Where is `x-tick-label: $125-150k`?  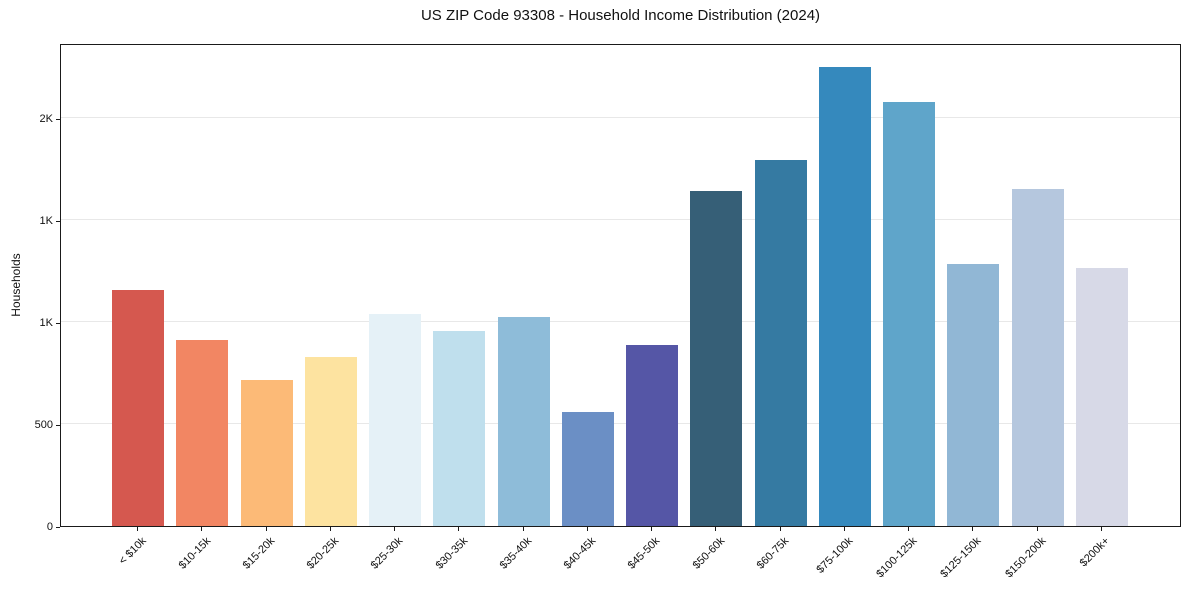 x-tick-label: $125-150k is located at coordinates (961, 558).